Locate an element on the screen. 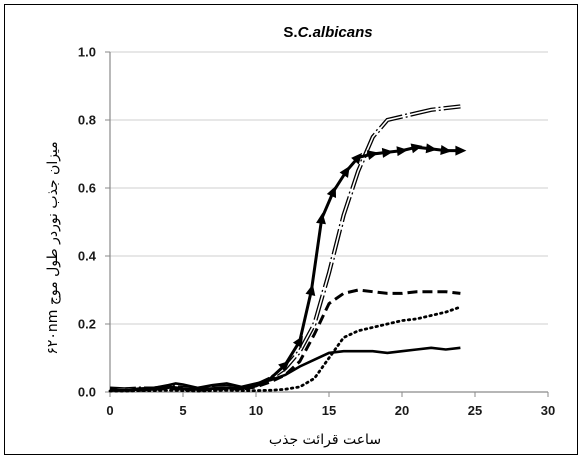  x-tick-label: 10 is located at coordinates (256, 410).